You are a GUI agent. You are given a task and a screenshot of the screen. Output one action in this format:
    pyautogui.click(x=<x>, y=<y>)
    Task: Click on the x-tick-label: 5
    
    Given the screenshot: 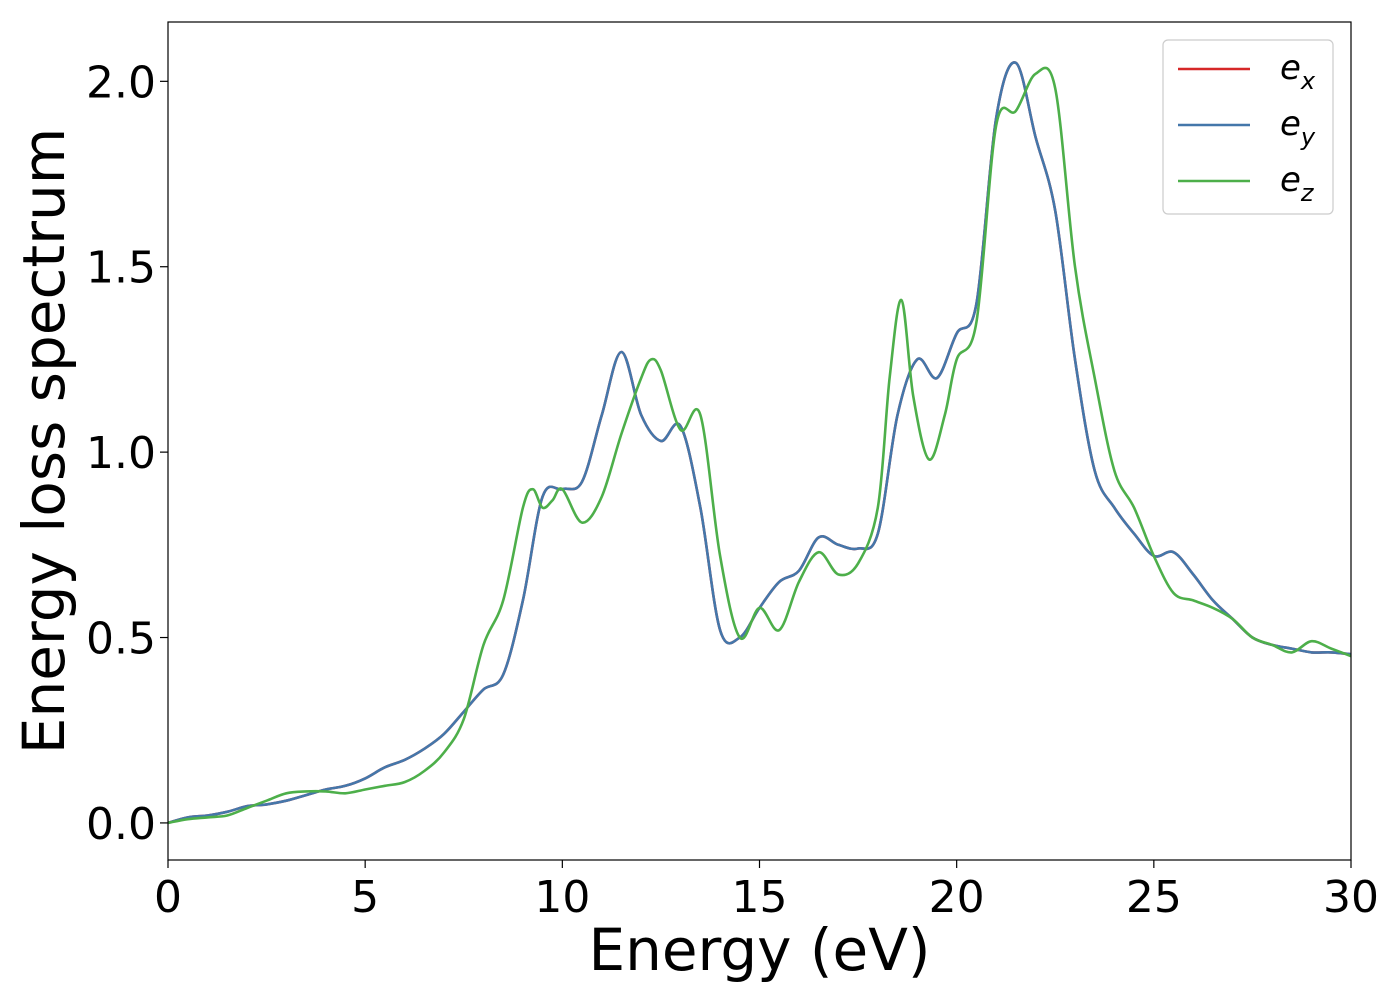 What is the action you would take?
    pyautogui.click(x=365, y=897)
    